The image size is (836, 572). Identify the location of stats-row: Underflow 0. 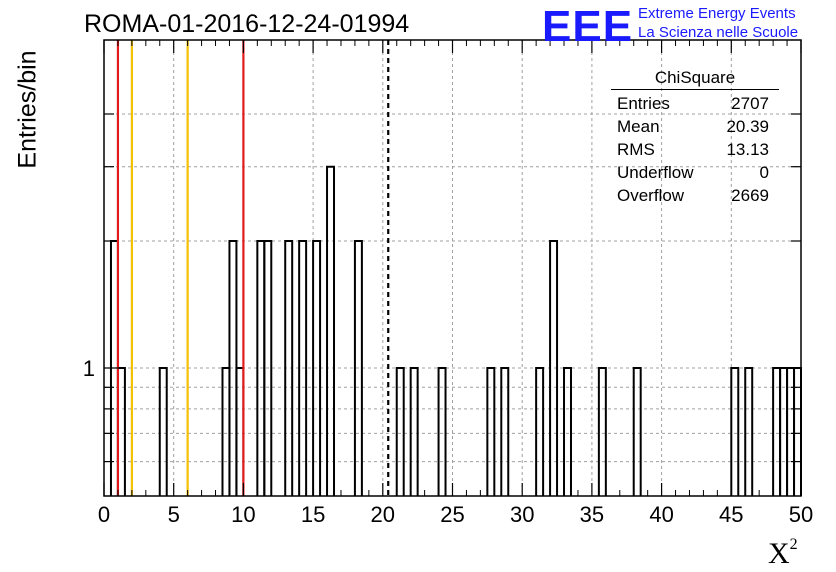
(695, 172).